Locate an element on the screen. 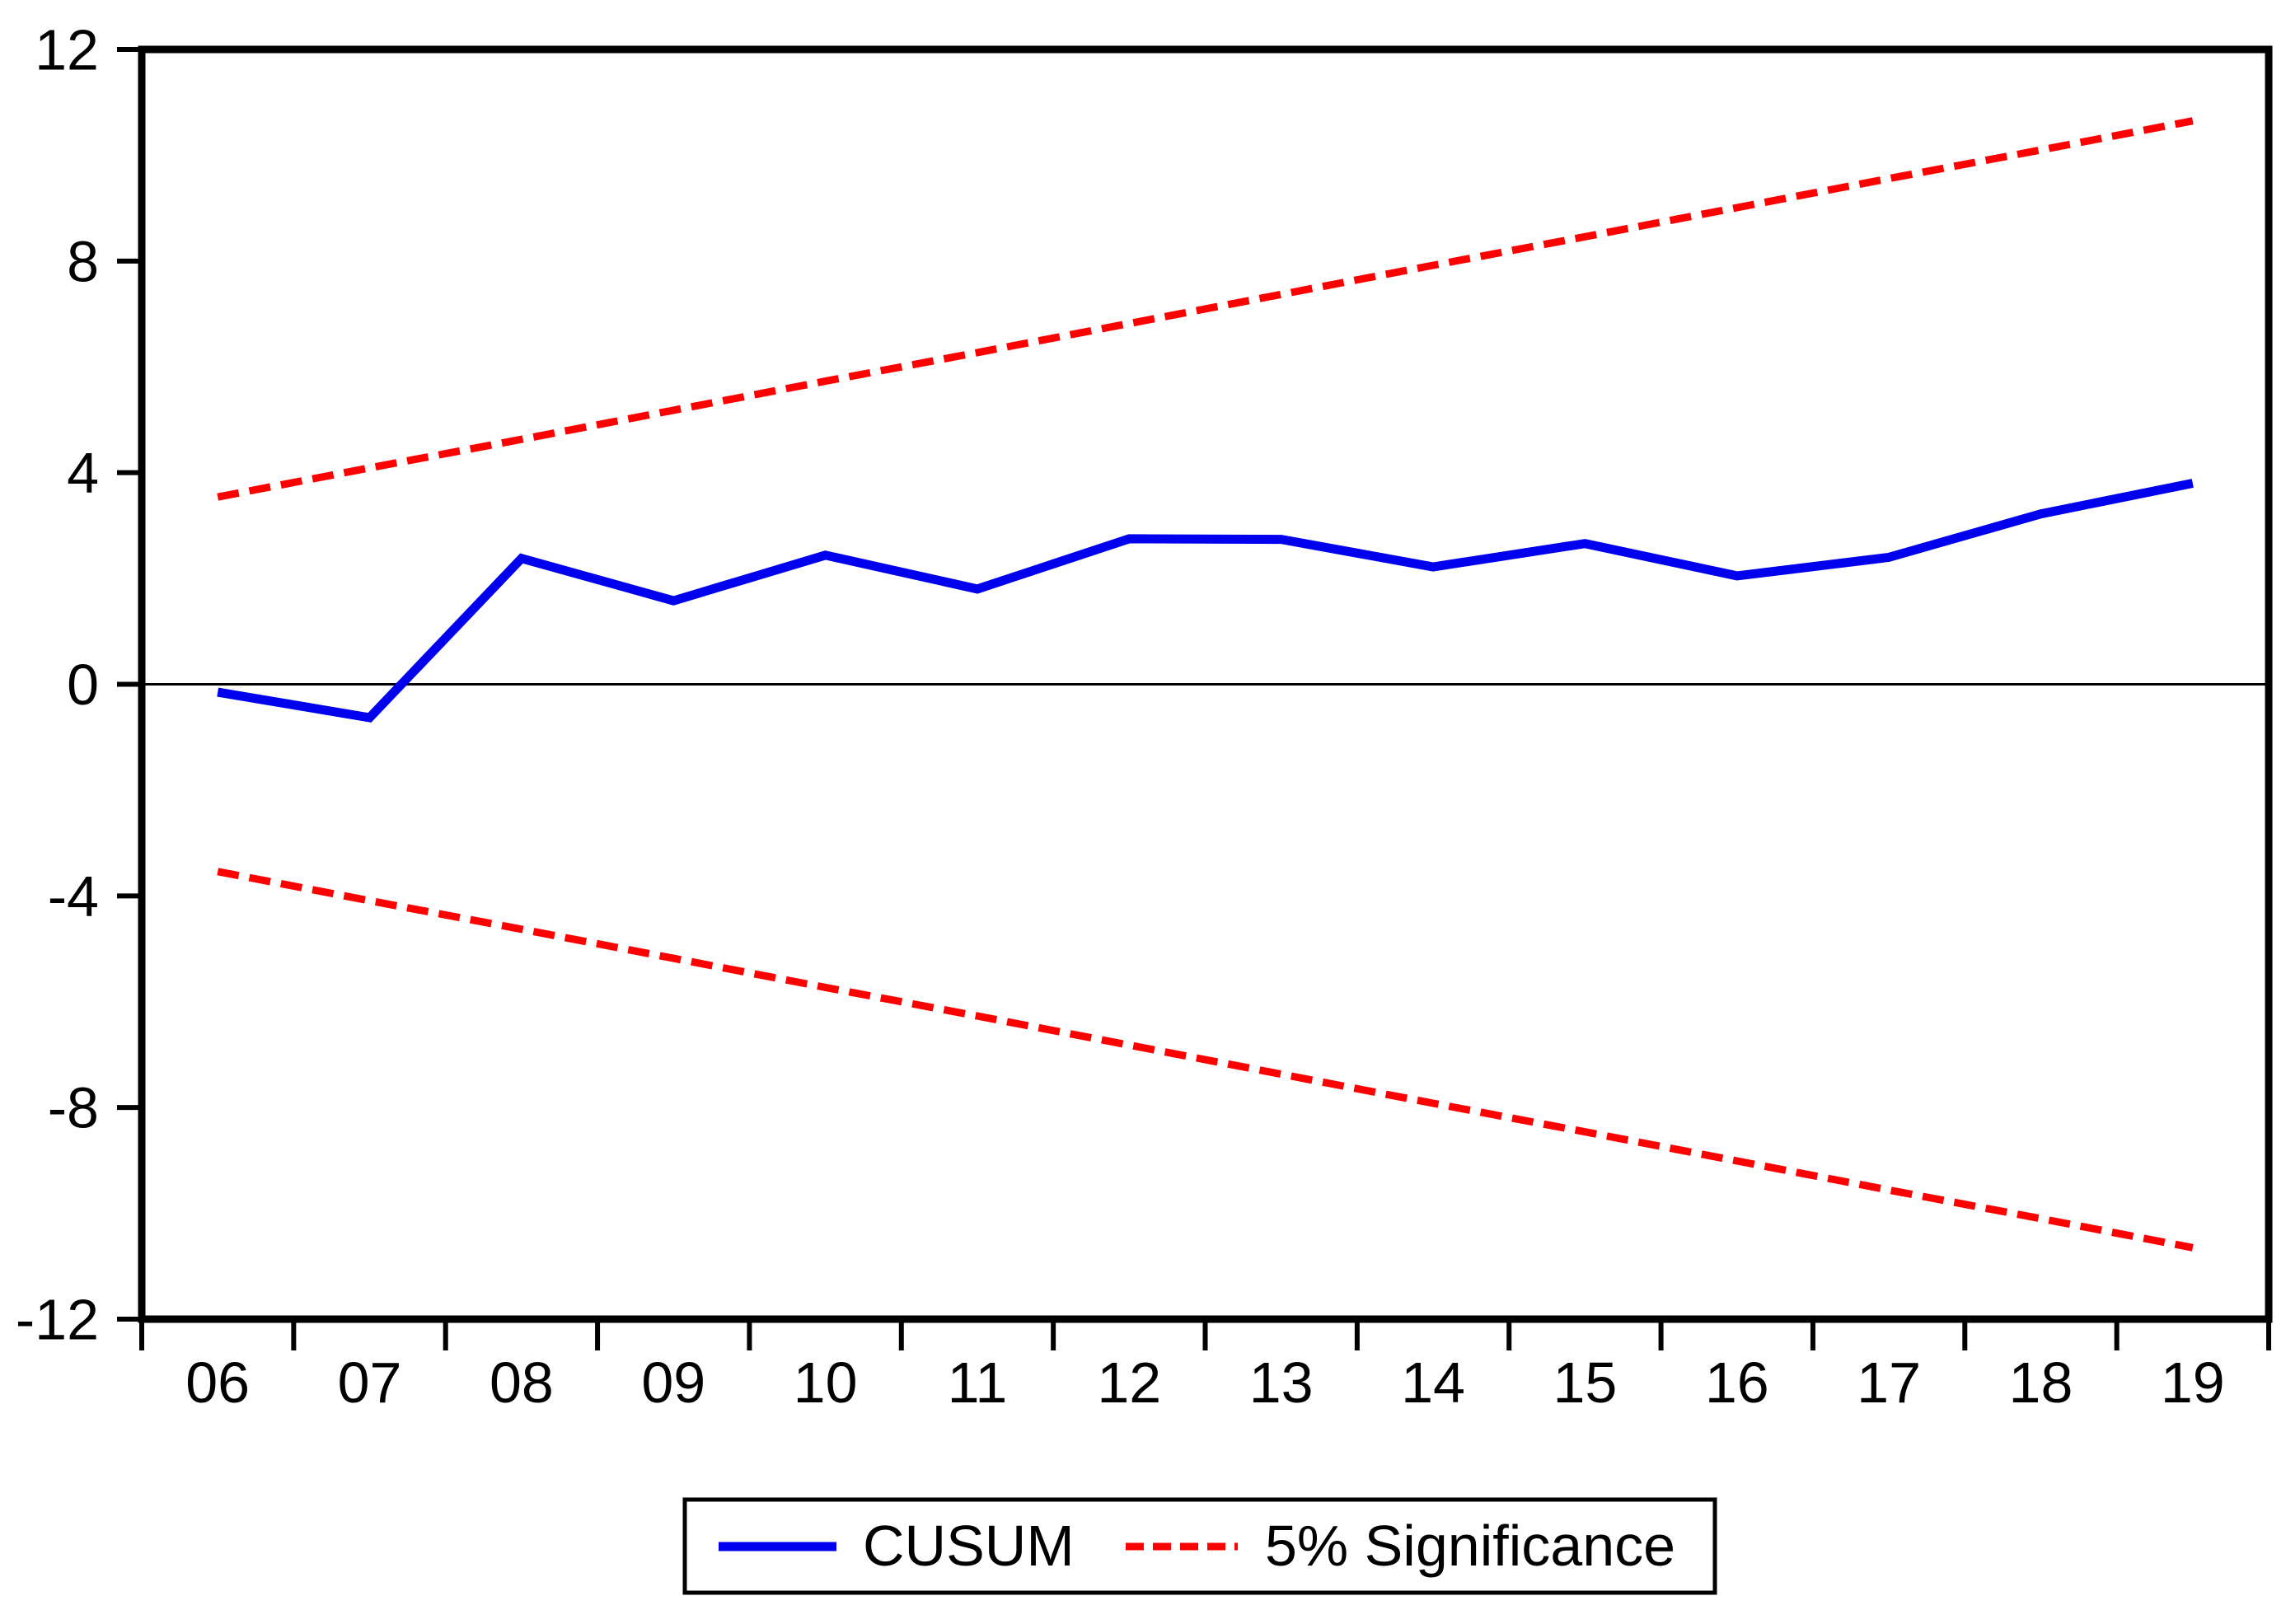  y-axis: -12 -8 -4 0 4 8 12 is located at coordinates (79, 685).